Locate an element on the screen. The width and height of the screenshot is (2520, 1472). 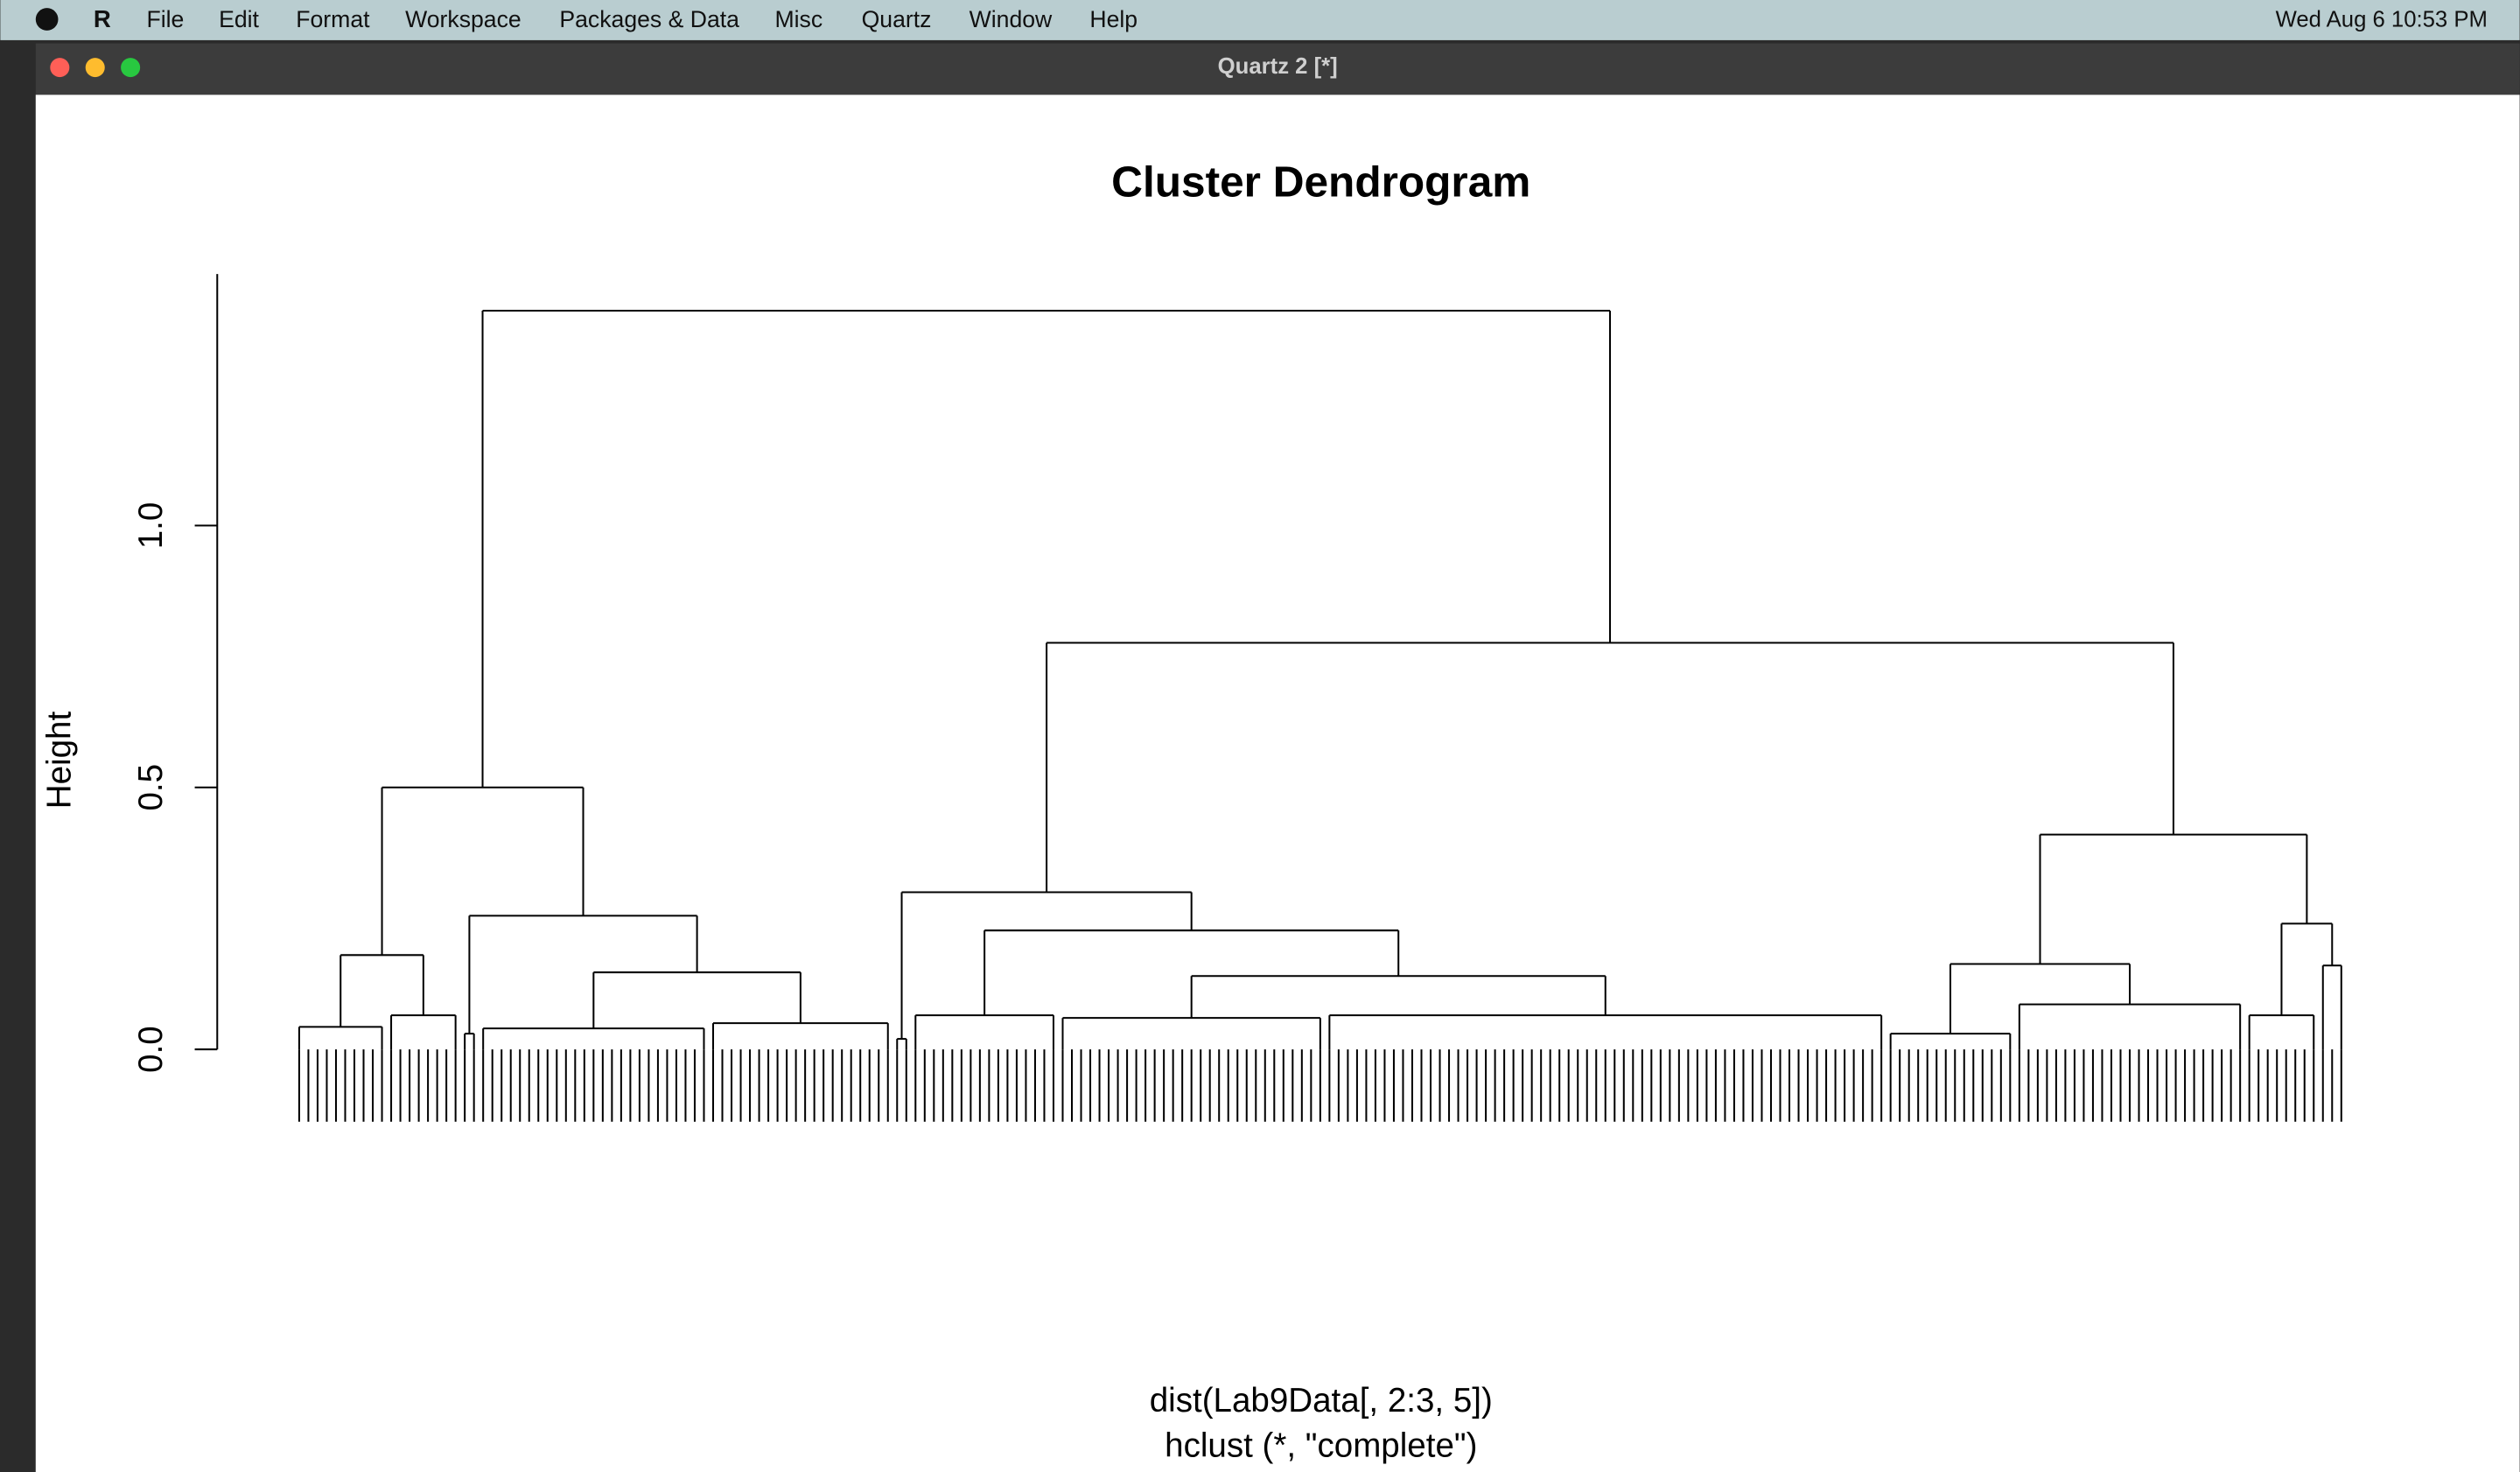
menubar is located at coordinates (1260, 20).